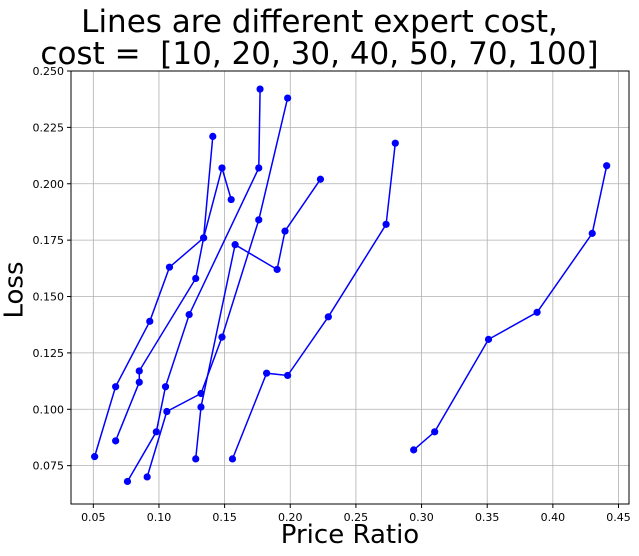 This screenshot has width=639, height=556. I want to click on x-tick-label: 0.40, so click(553, 517).